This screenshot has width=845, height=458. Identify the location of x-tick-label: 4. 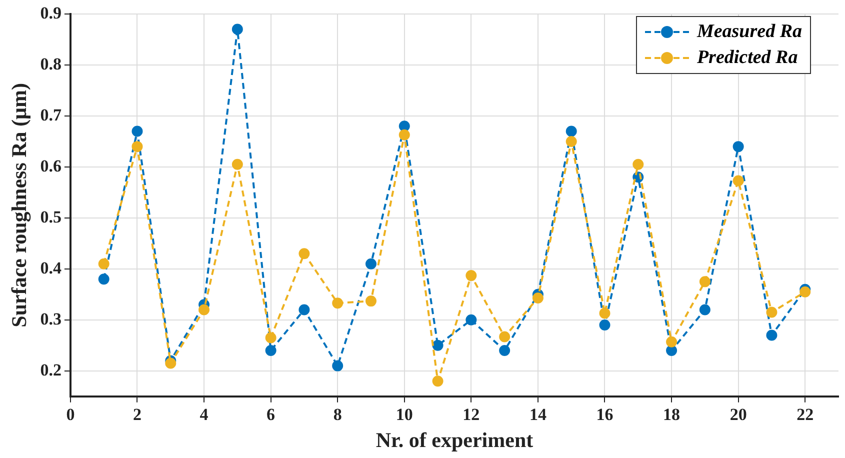
(204, 414).